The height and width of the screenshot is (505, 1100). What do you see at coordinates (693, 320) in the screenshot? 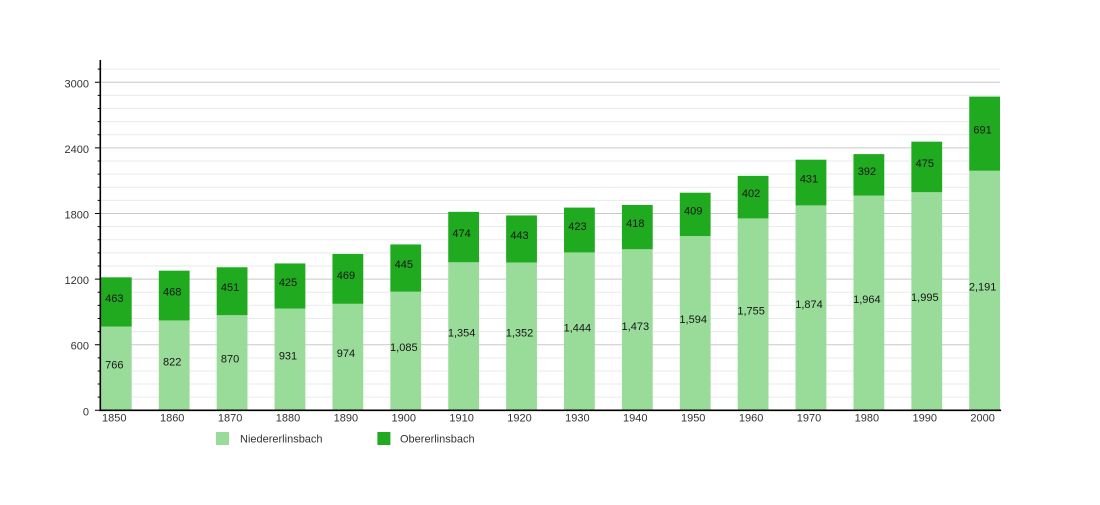
I see `svg-text: 1,594` at bounding box center [693, 320].